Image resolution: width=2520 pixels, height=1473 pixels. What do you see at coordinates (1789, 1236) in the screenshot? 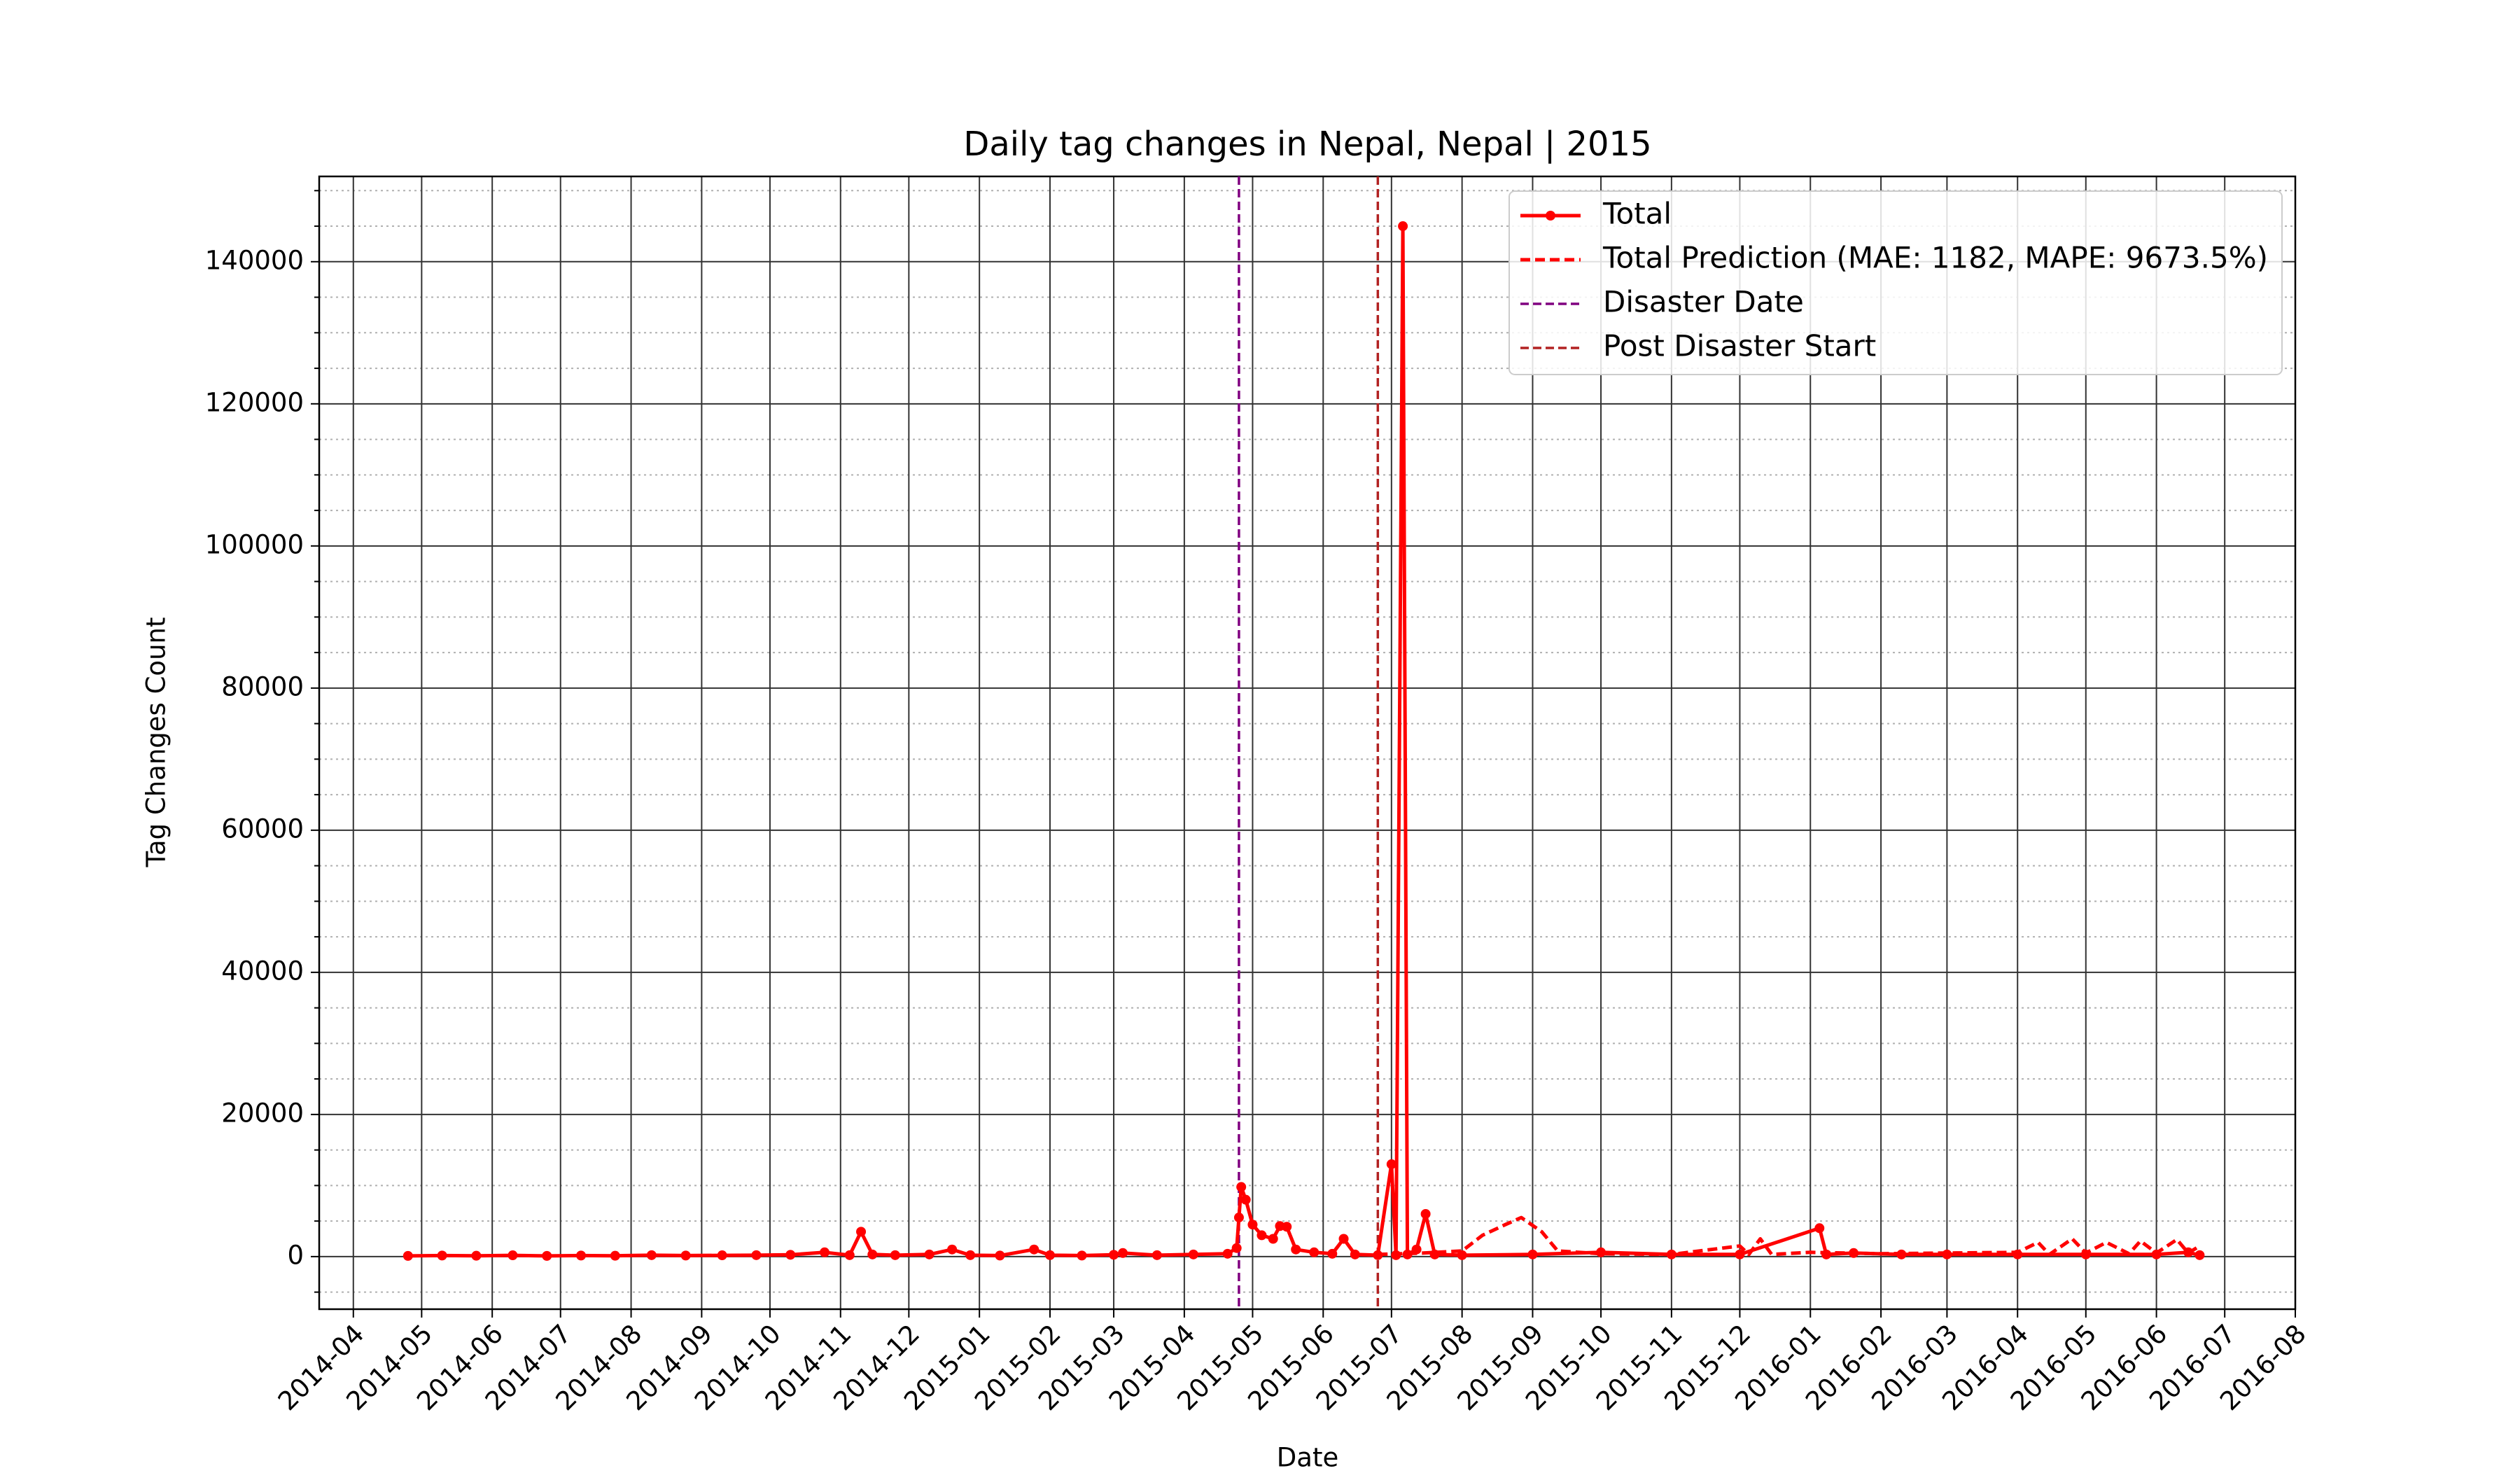
I see `series-line` at bounding box center [1789, 1236].